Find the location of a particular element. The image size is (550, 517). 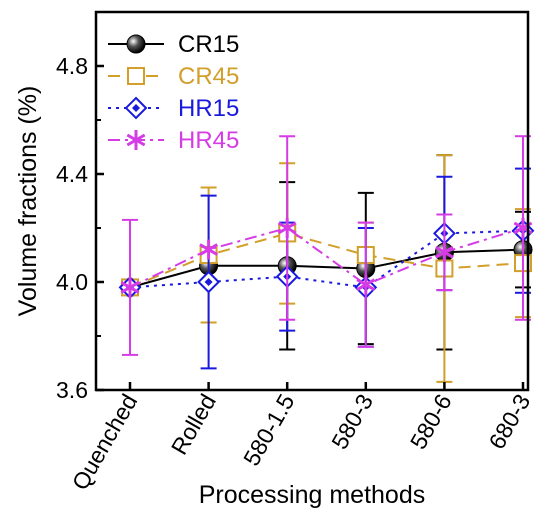

legend-label: HR45 is located at coordinates (208, 140).